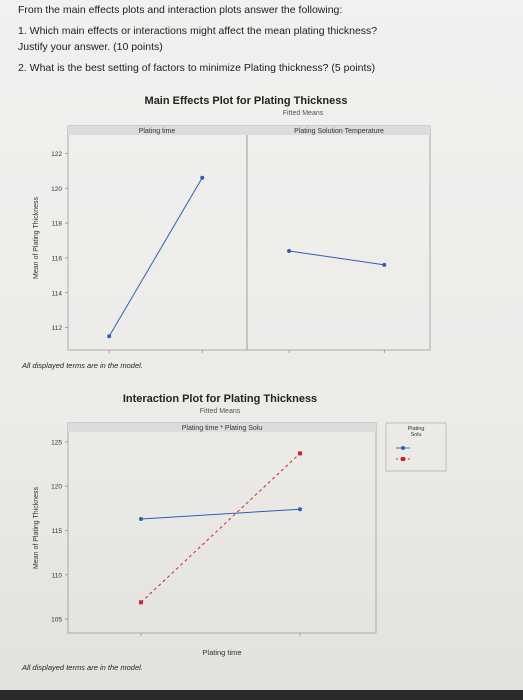 The image size is (523, 700). Describe the element at coordinates (403, 448) in the screenshot. I see `legend-series-1-marker` at that location.